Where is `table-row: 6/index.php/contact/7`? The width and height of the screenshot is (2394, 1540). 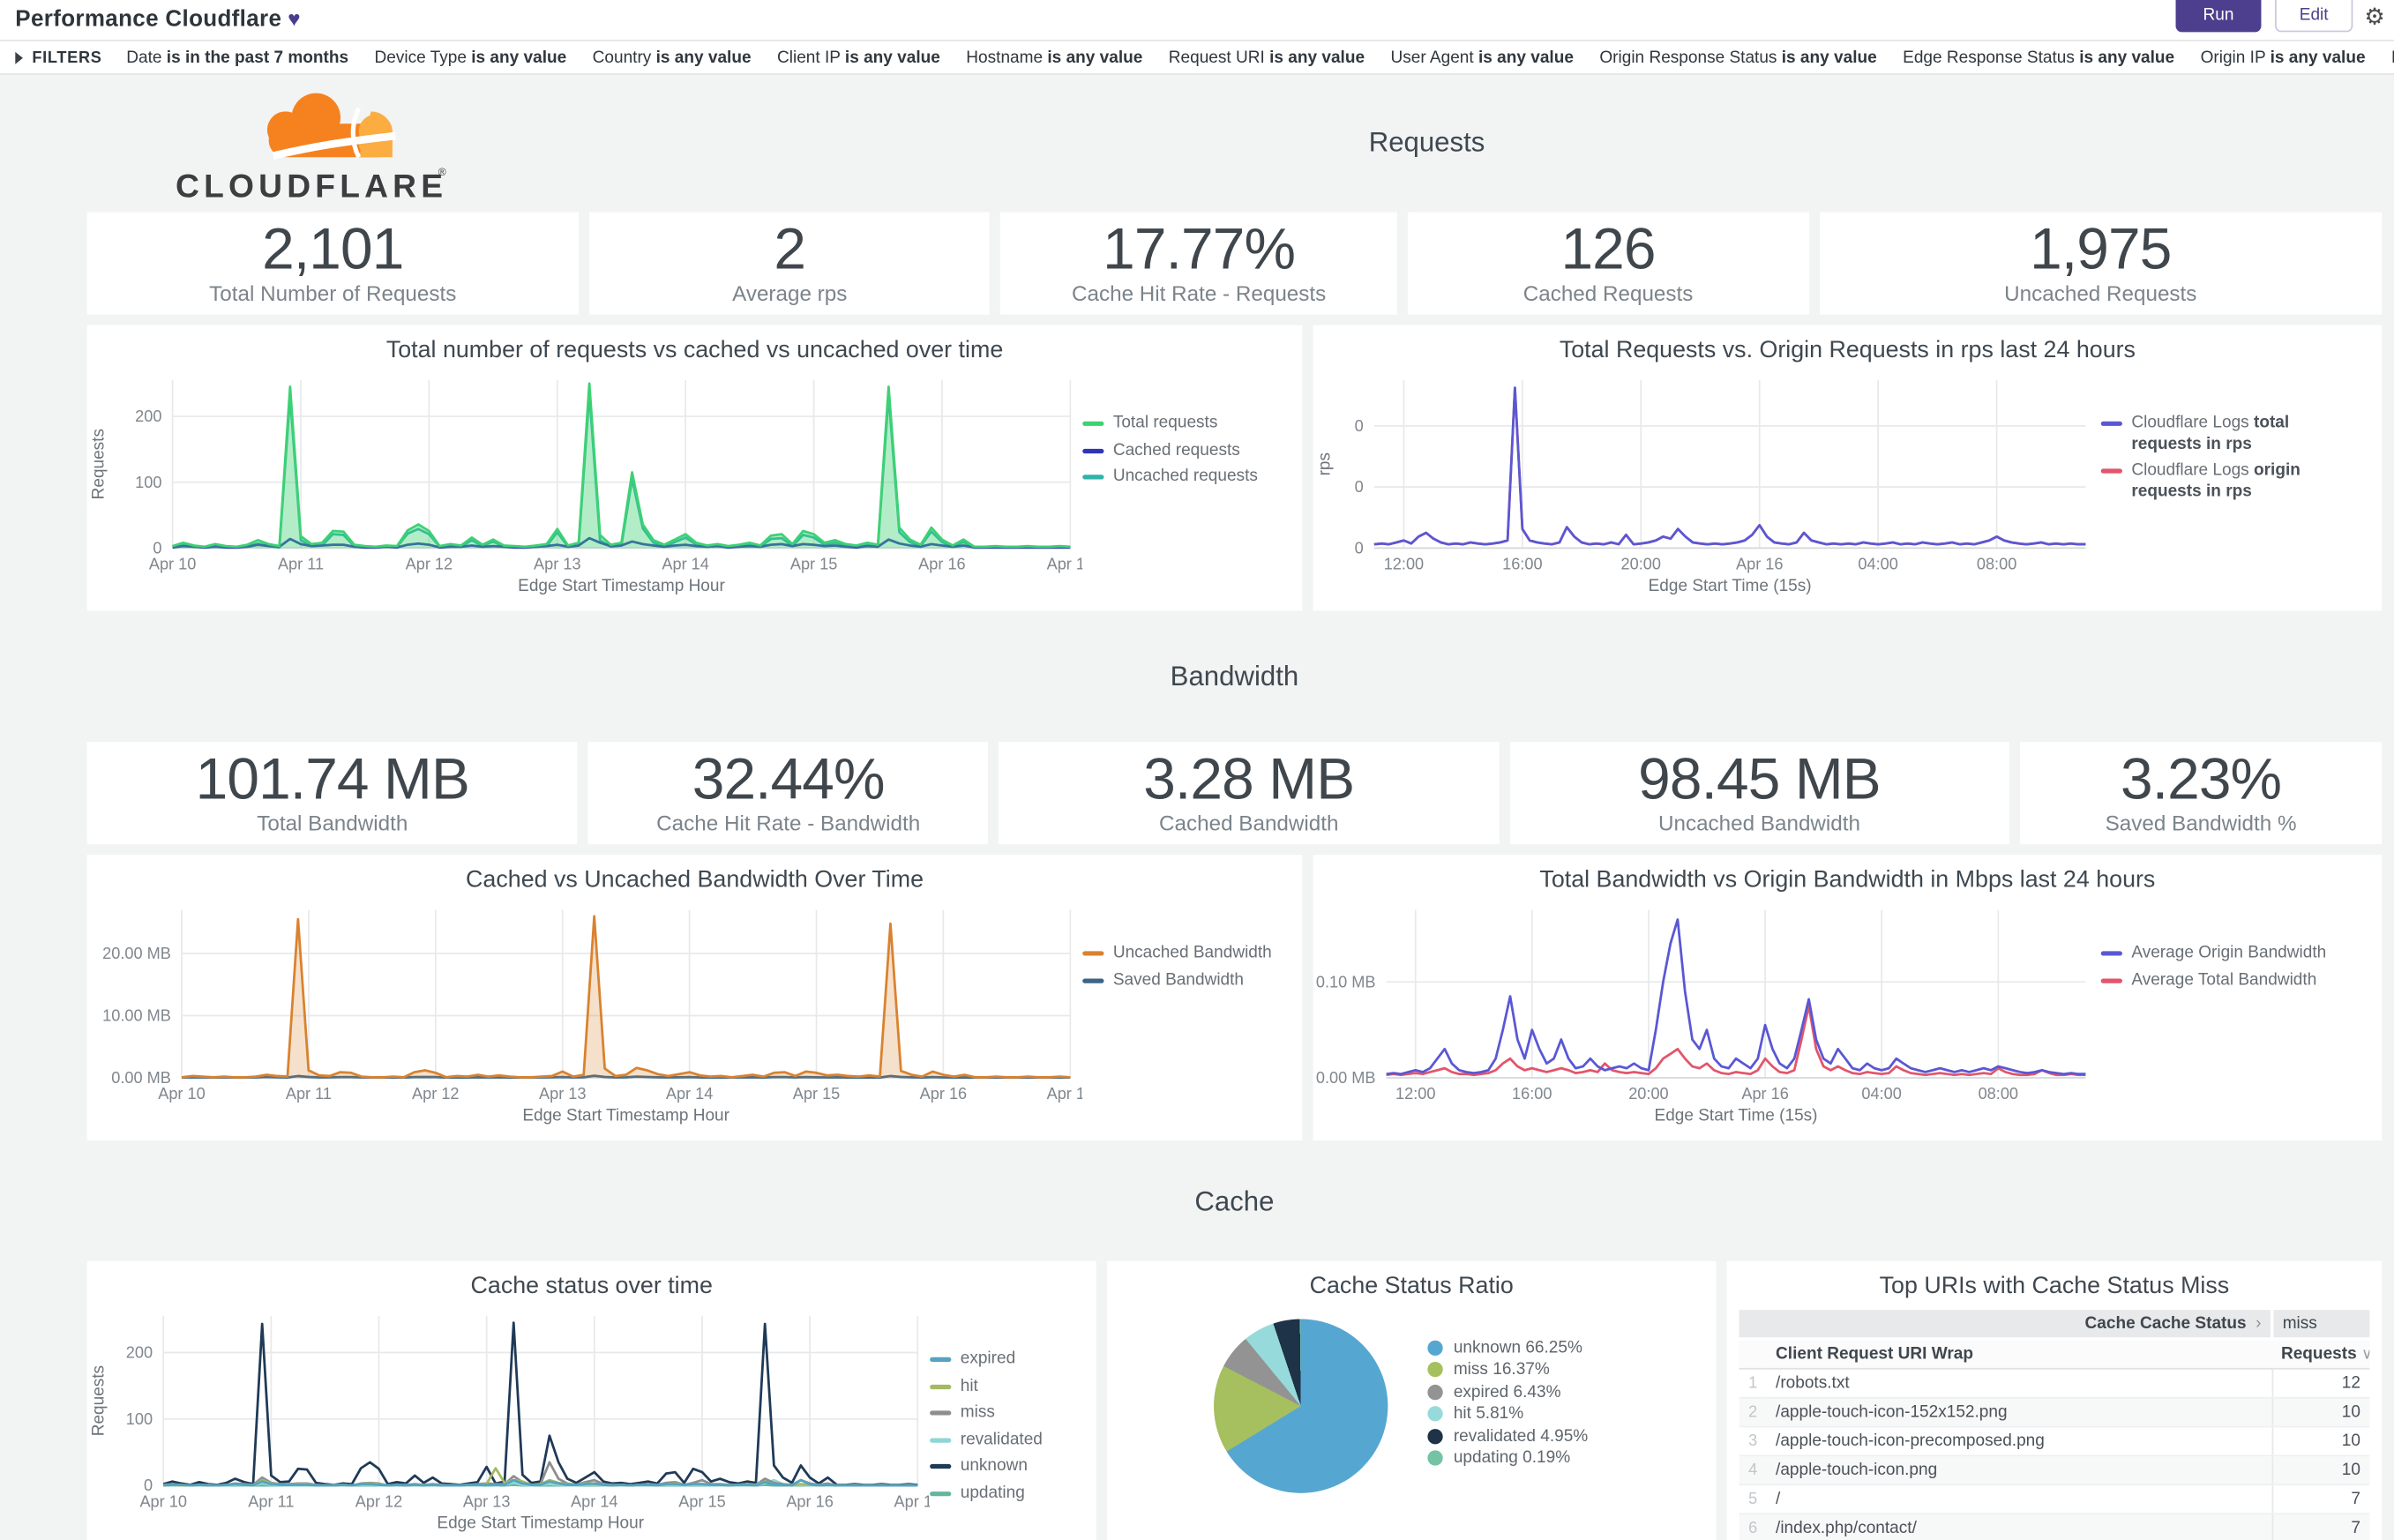 table-row: 6/index.php/contact/7 is located at coordinates (2054, 1527).